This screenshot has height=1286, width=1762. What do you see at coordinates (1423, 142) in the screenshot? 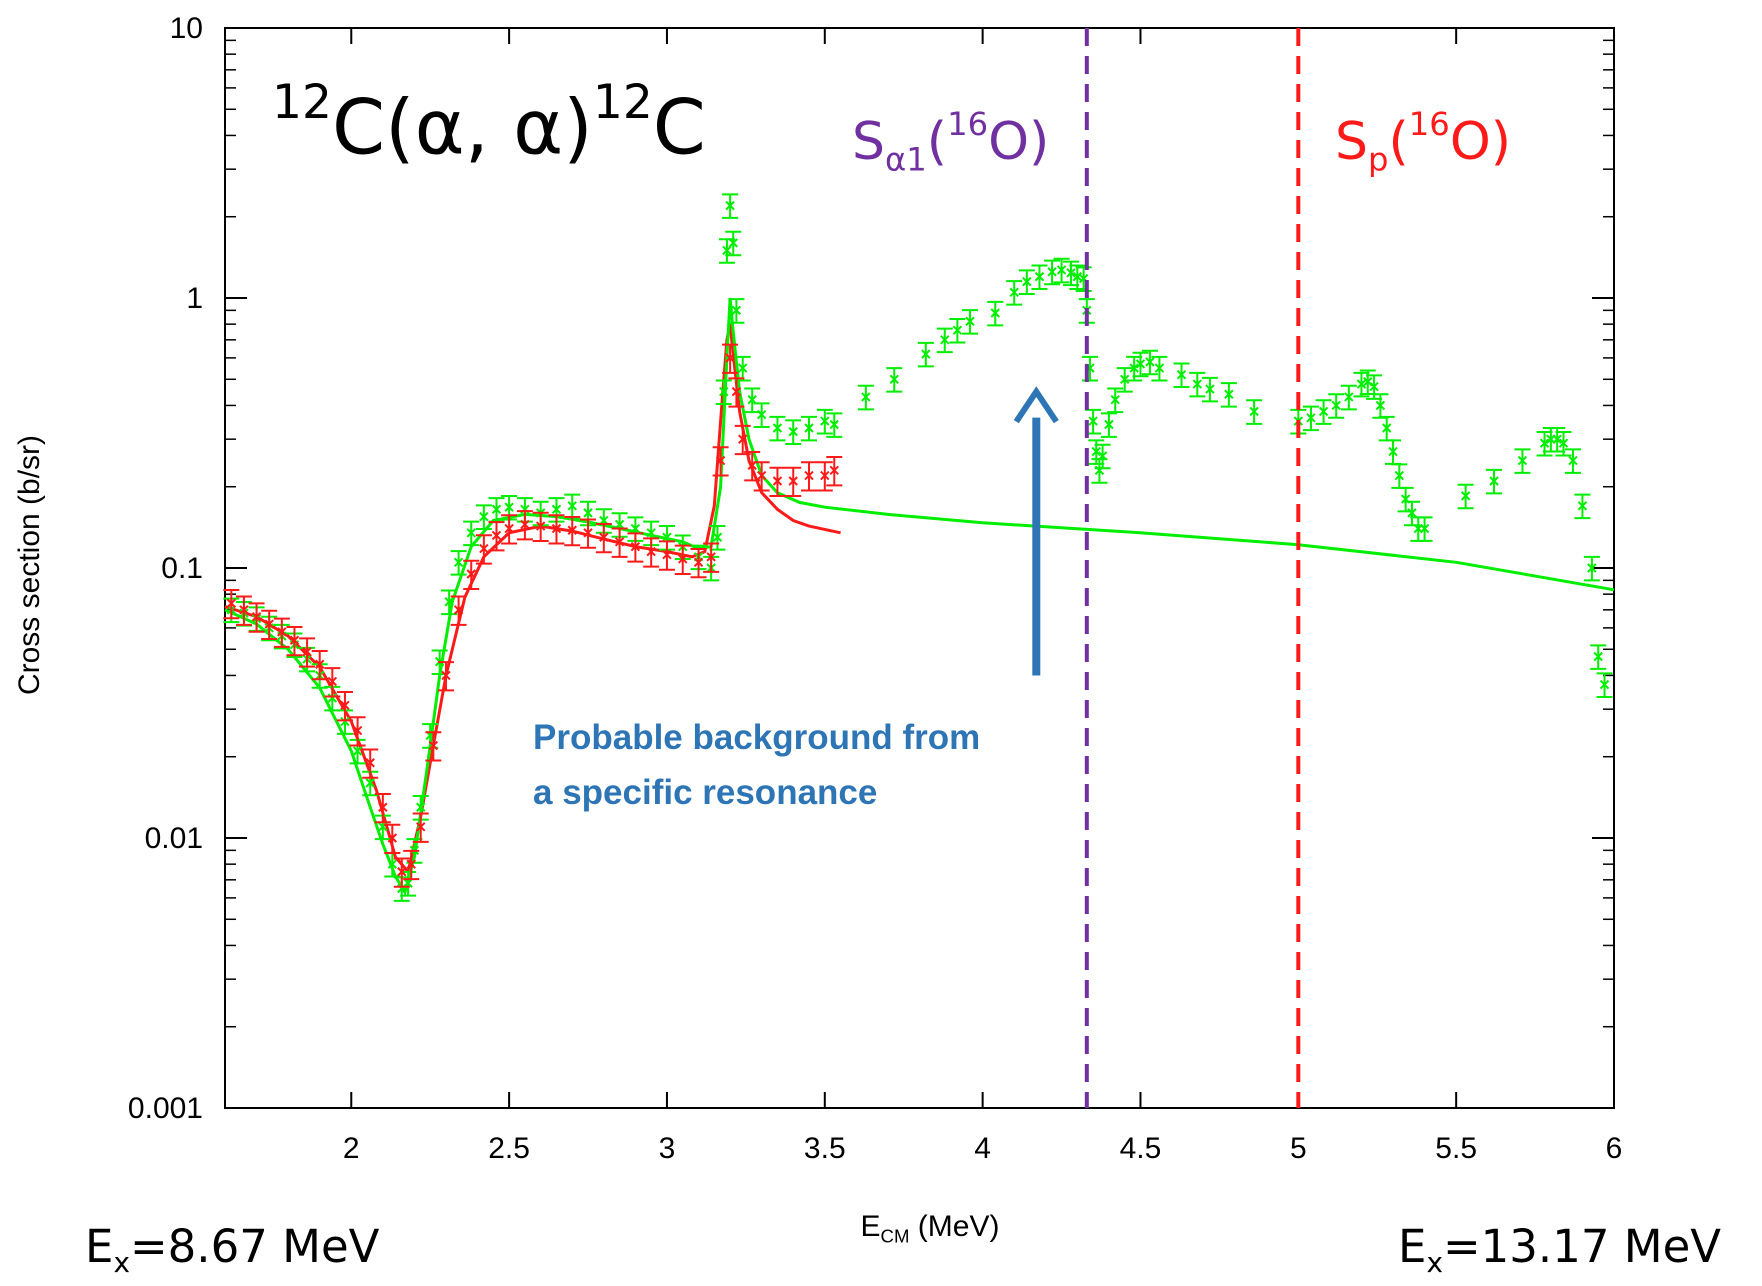
I see `s-p-label: Sp(16O)` at bounding box center [1423, 142].